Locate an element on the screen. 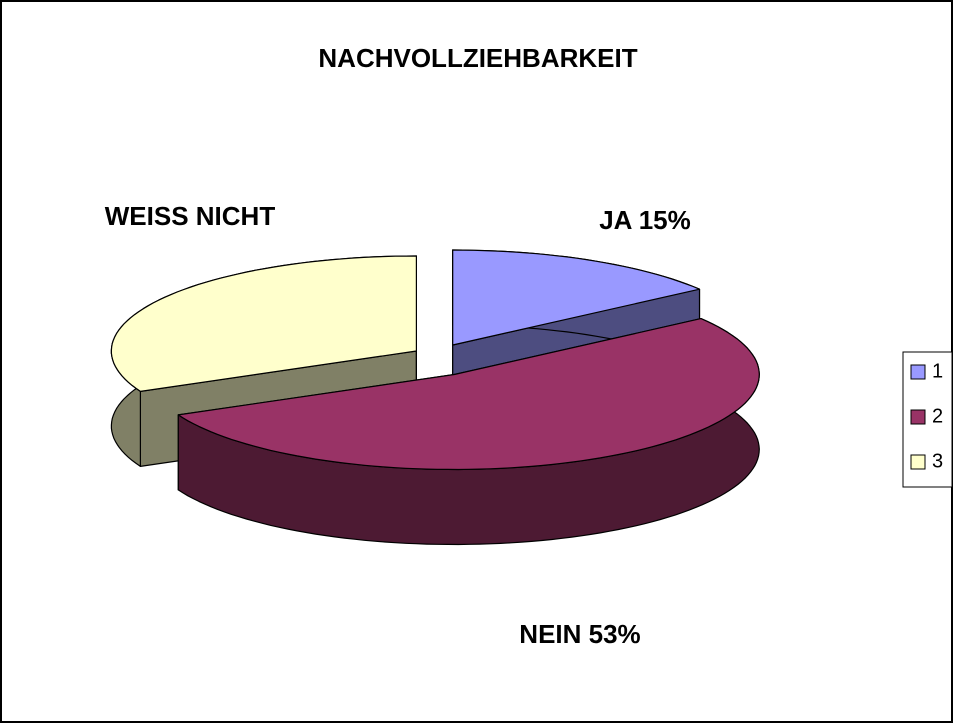 This screenshot has height=724, width=954. legend-label: 3 is located at coordinates (937, 461).